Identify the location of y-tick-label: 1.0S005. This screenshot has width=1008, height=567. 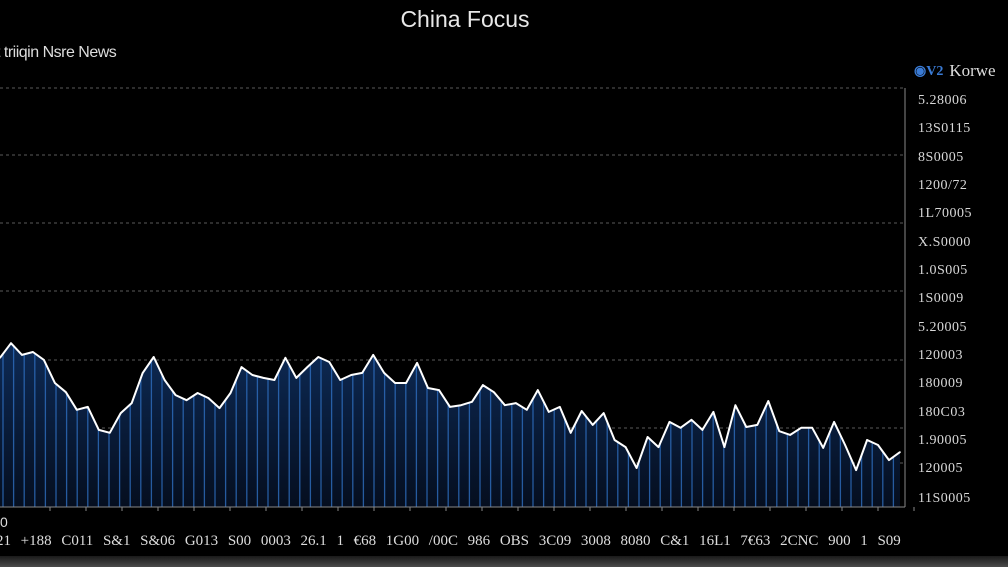
(943, 270).